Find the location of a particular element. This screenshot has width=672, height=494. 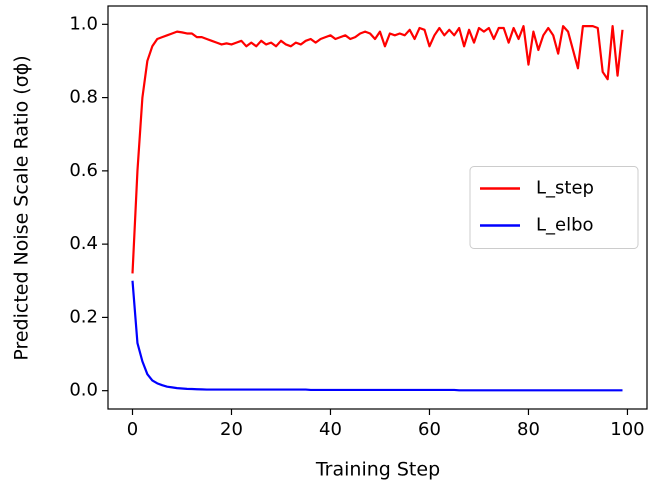

x-axis-label: Training Step is located at coordinates (377, 470).